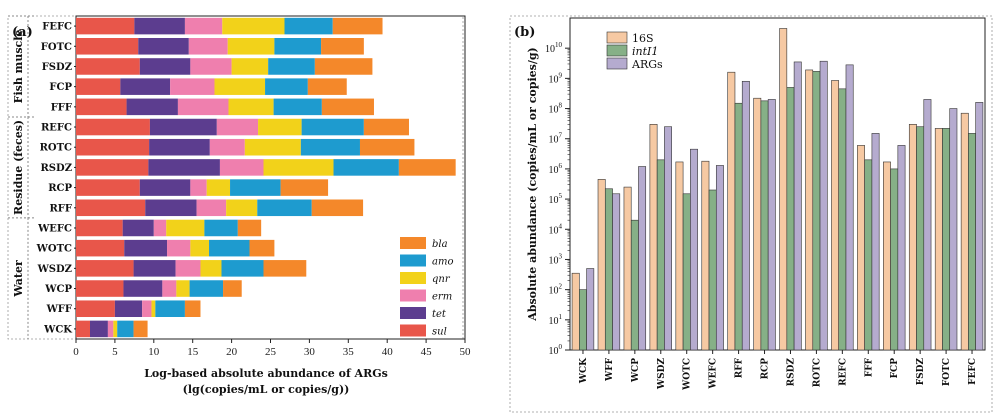 The image size is (1000, 418). Describe the element at coordinates (100, 248) in the screenshot. I see `bar-wotc-sul` at that location.